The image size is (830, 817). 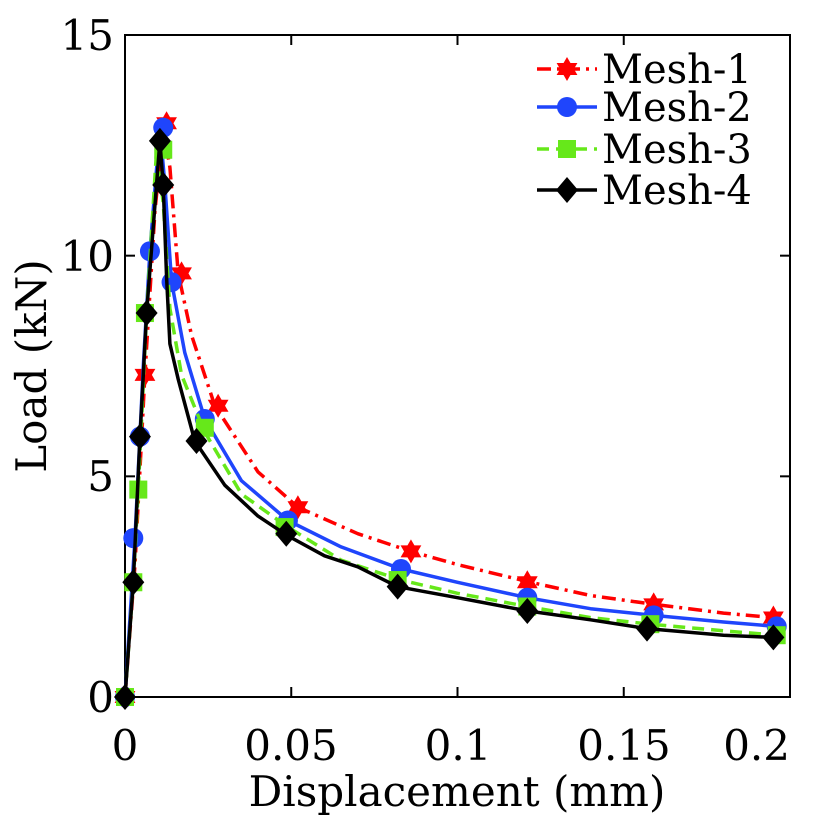 What do you see at coordinates (125, 745) in the screenshot?
I see `x-tick-label-0: 0` at bounding box center [125, 745].